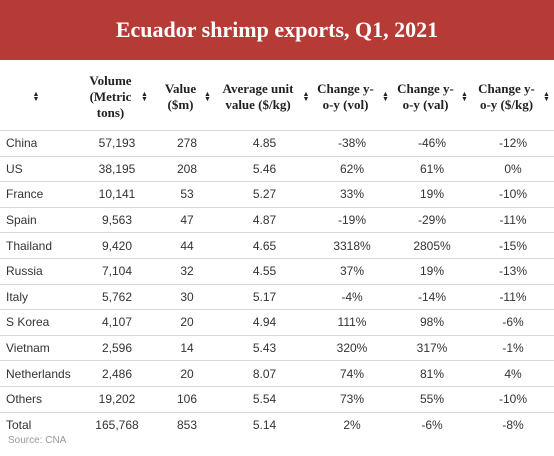 The width and height of the screenshot is (554, 456). What do you see at coordinates (38, 143) in the screenshot?
I see `table-cell-country: China` at bounding box center [38, 143].